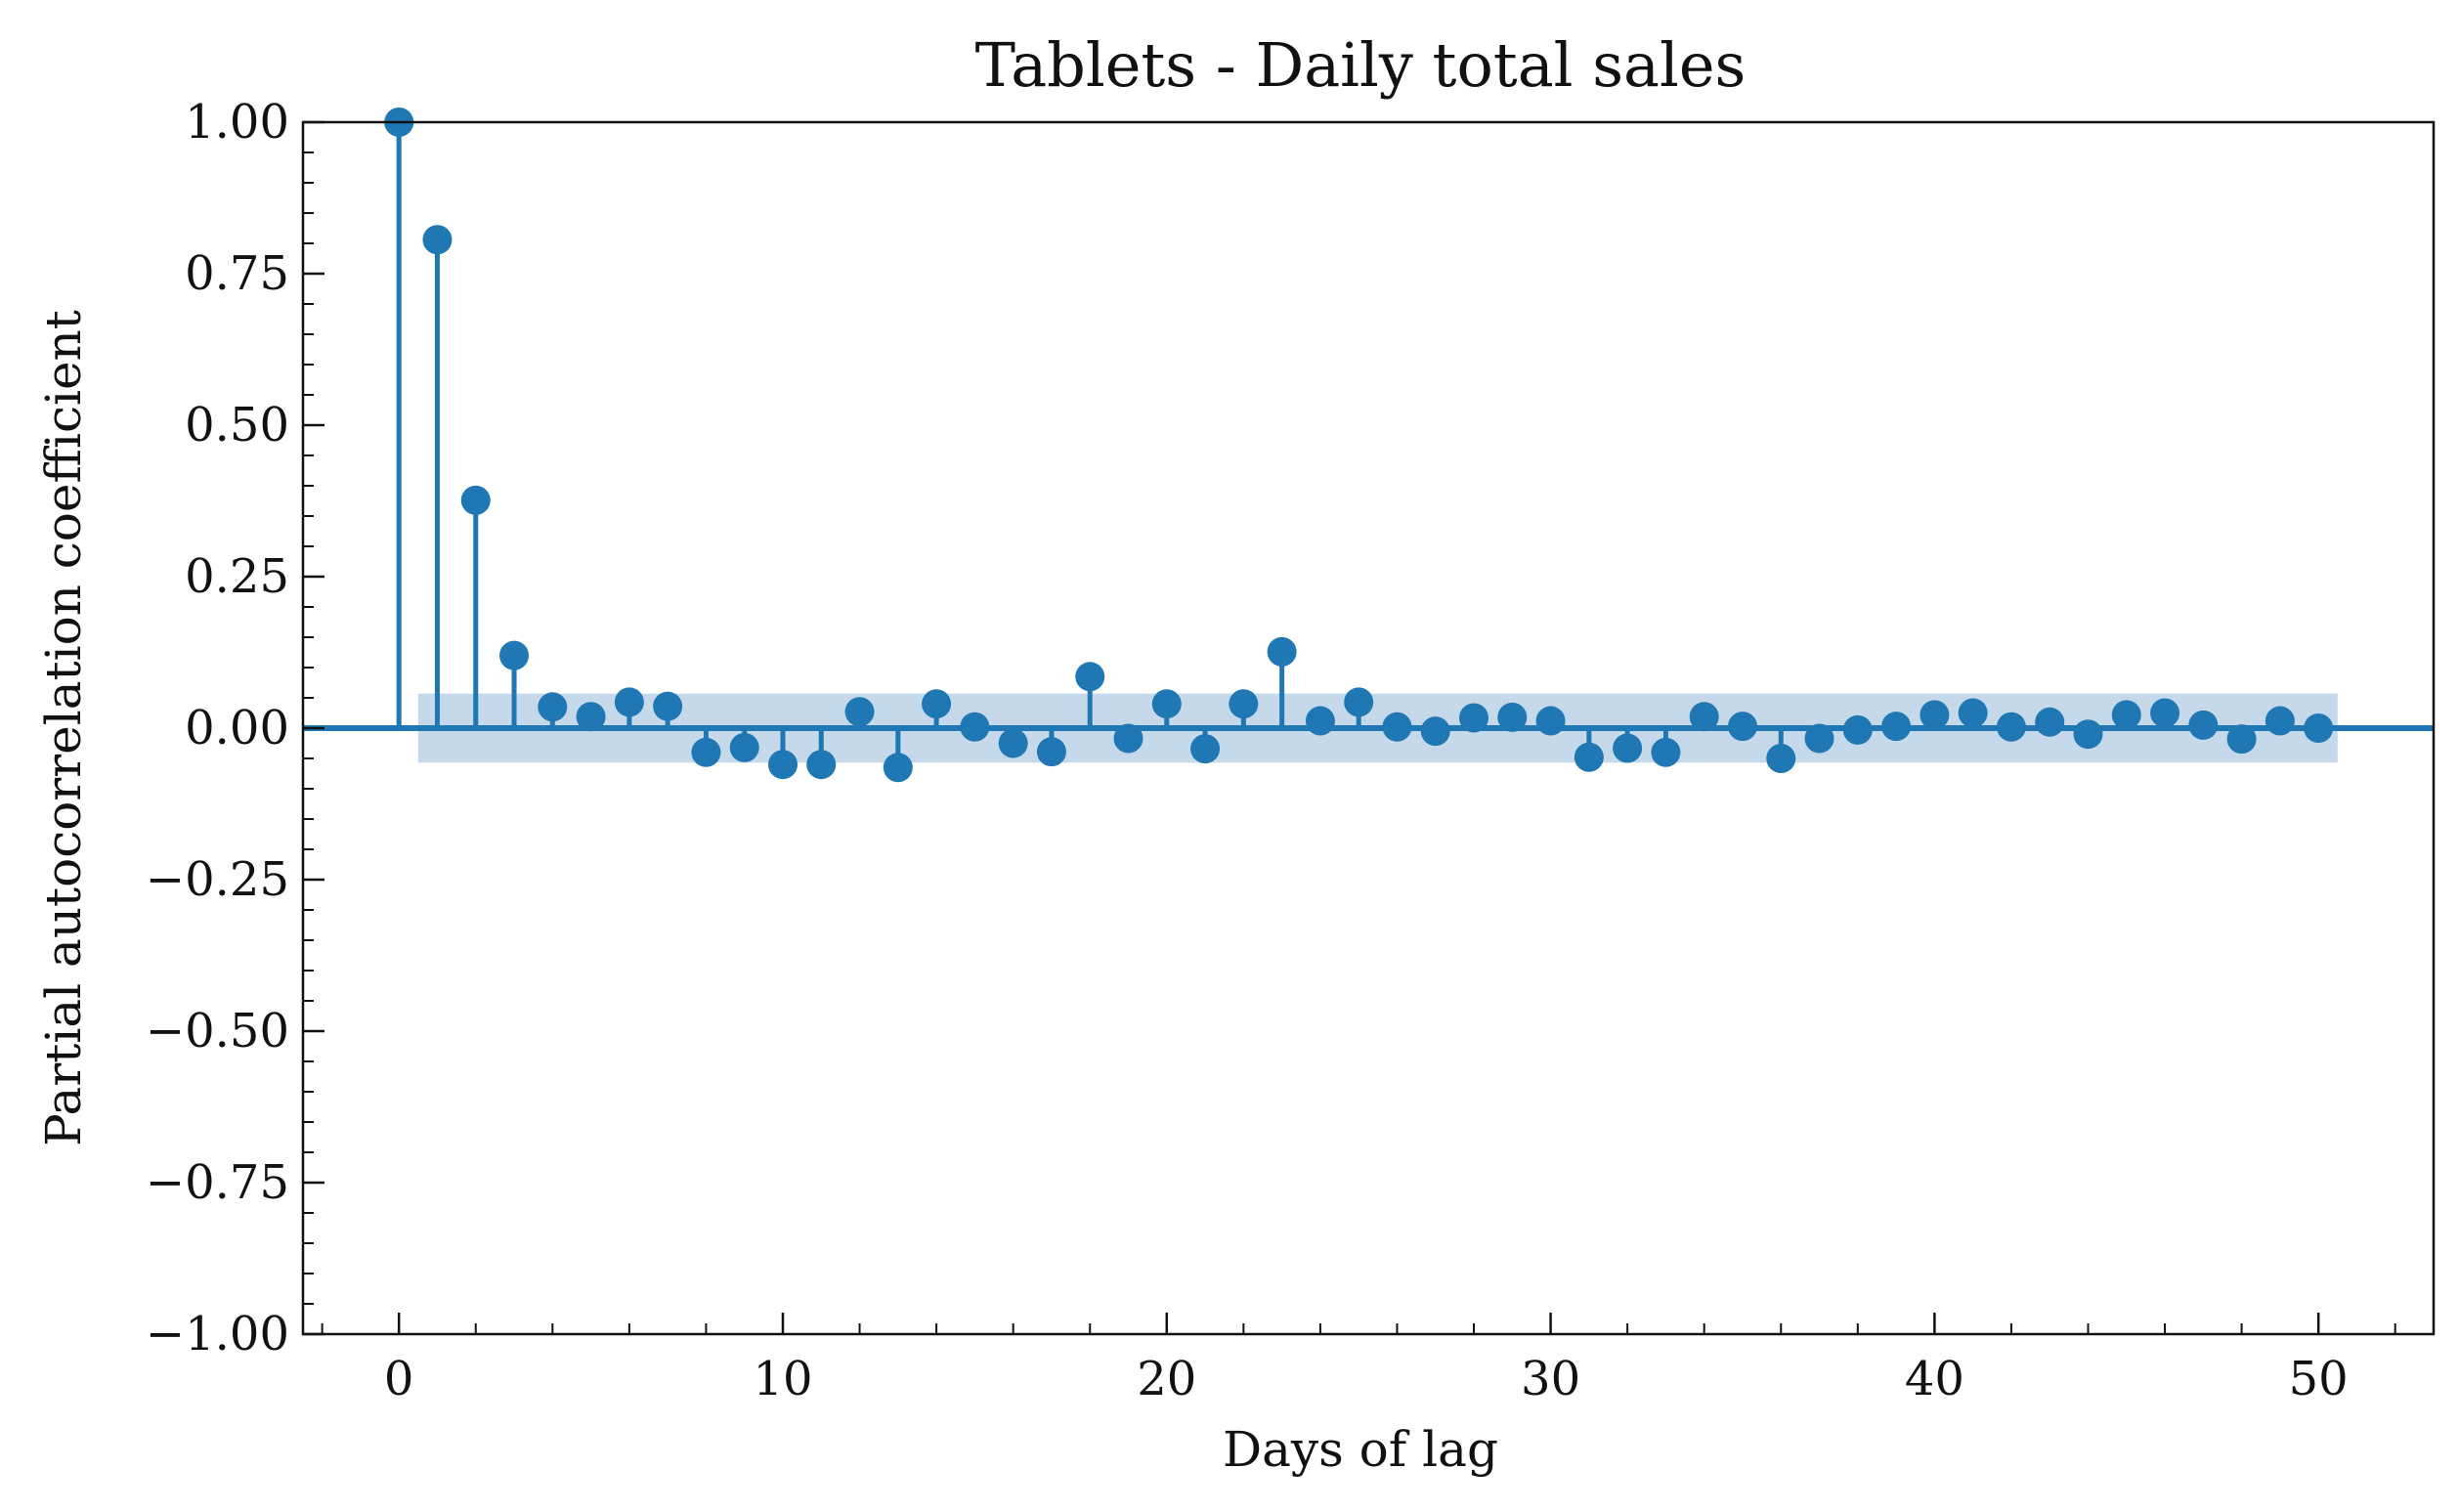  What do you see at coordinates (217, 1031) in the screenshot?
I see `y-tick-label-2: −0.50` at bounding box center [217, 1031].